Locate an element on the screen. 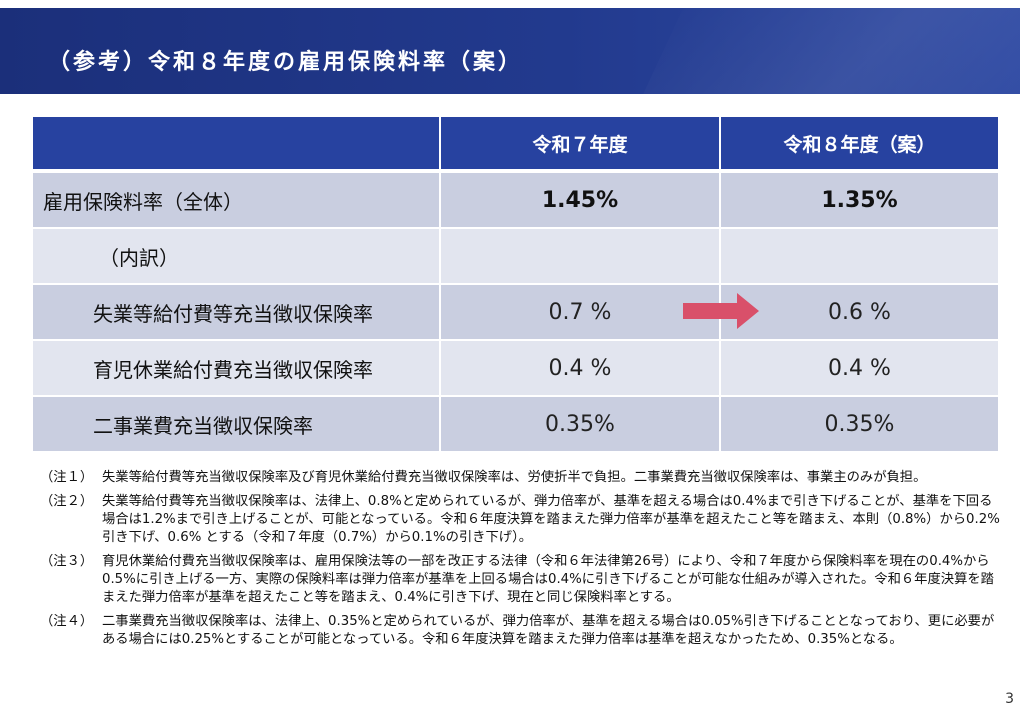 This screenshot has width=1024, height=715. banner-decoration is located at coordinates (819, 51).